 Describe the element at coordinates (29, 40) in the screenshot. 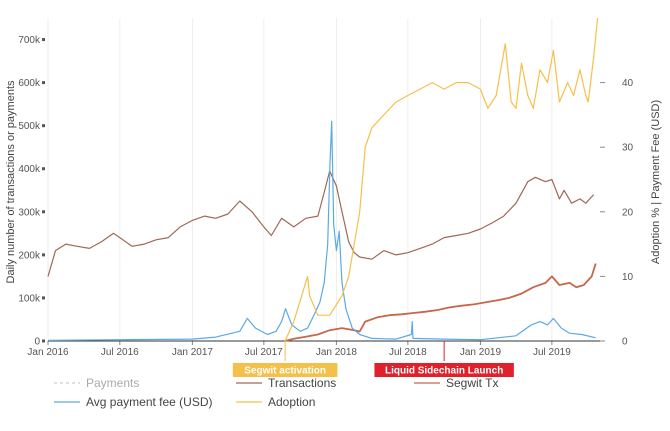

I see `y-left-tick-label: 700k` at that location.